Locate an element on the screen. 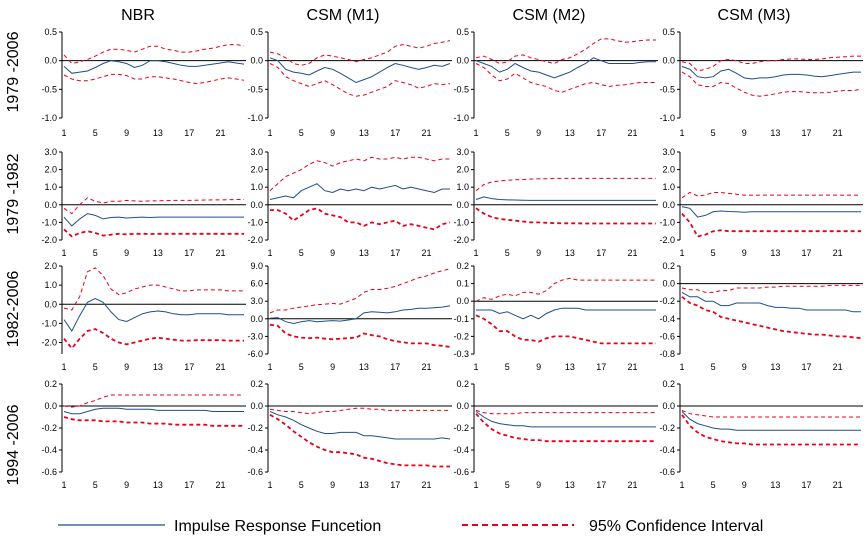 The width and height of the screenshot is (868, 539). y-tick-label: 0.5 is located at coordinates (256, 32).